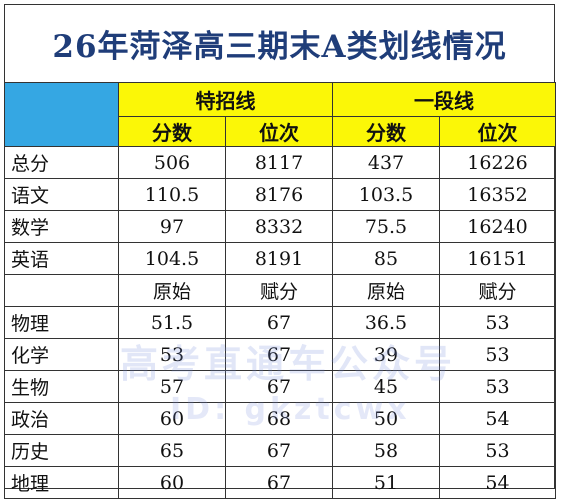 The width and height of the screenshot is (561, 499). Describe the element at coordinates (172, 226) in the screenshot. I see `table-cell: 97` at that location.